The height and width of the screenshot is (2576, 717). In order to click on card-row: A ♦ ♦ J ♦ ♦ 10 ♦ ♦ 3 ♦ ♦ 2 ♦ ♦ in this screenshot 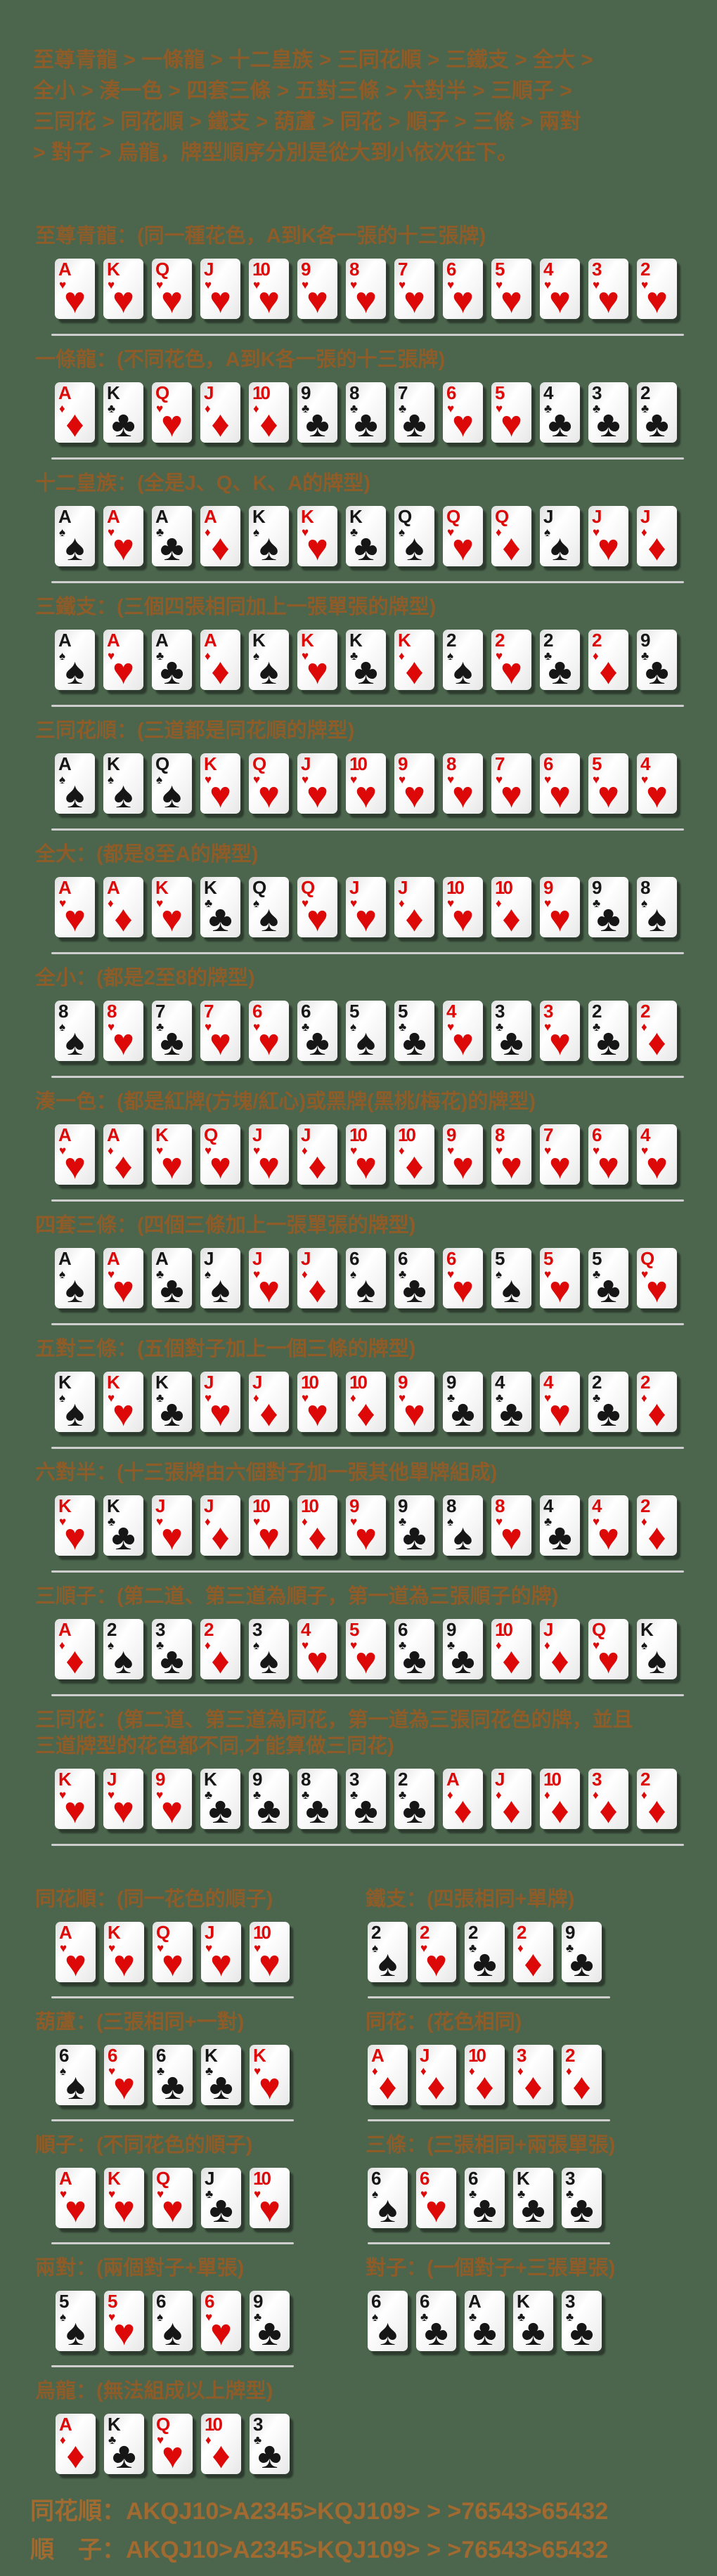, I will do `click(514, 2075)`.